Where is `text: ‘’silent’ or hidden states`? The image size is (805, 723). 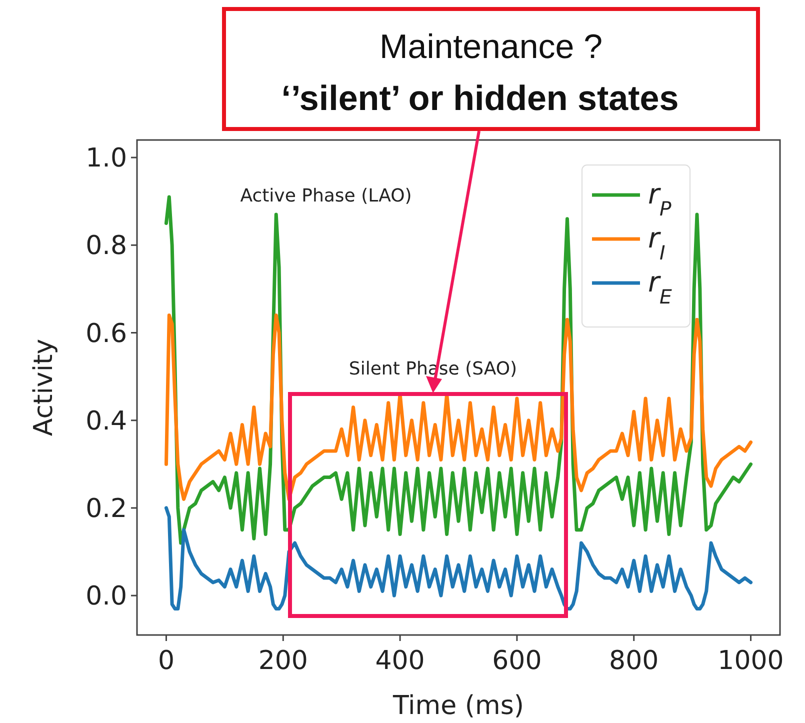 text: ‘’silent’ or hidden states is located at coordinates (480, 98).